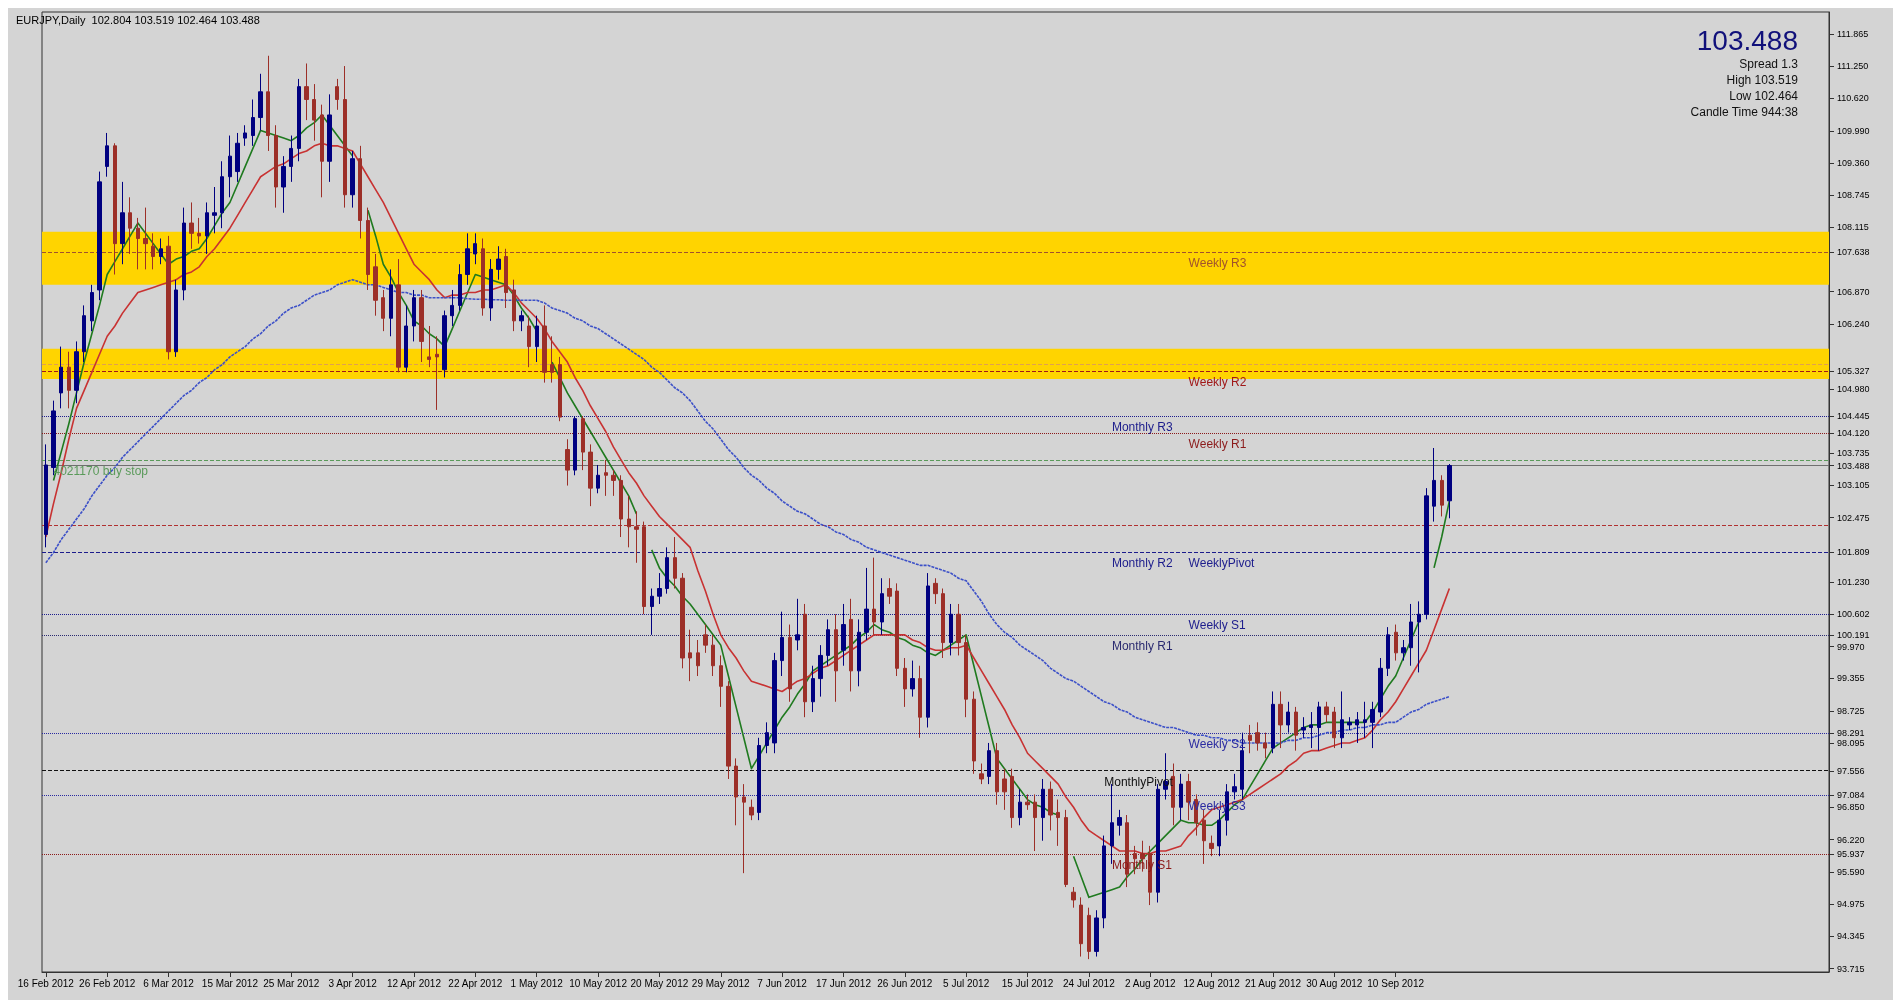 This screenshot has width=1901, height=1008. Describe the element at coordinates (1853, 433) in the screenshot. I see `y-tick-label: 104.120` at that location.